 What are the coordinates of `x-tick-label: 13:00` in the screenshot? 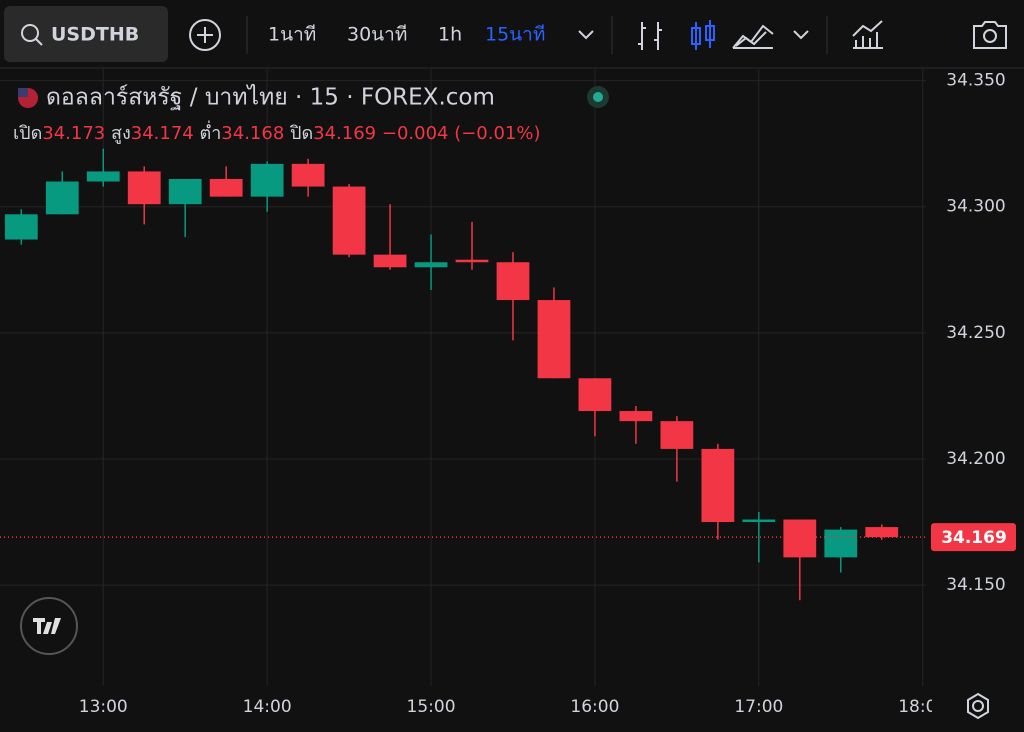 It's located at (103, 707).